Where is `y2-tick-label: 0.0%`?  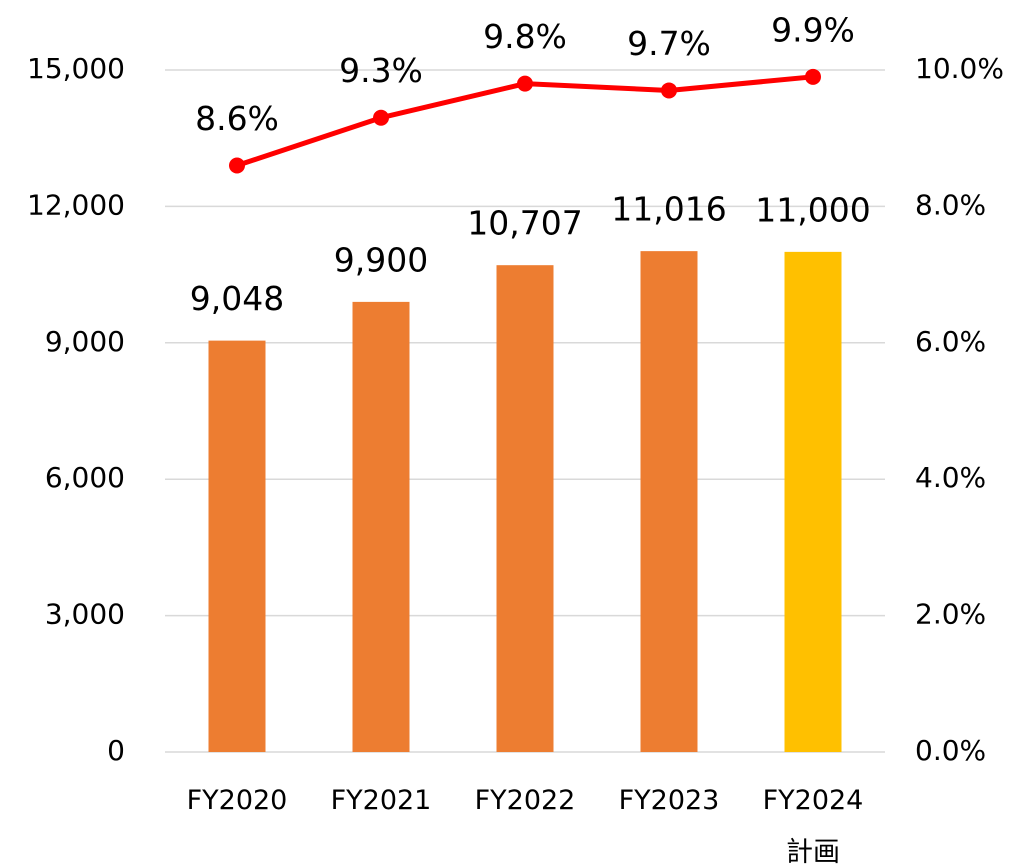
y2-tick-label: 0.0% is located at coordinates (950, 750).